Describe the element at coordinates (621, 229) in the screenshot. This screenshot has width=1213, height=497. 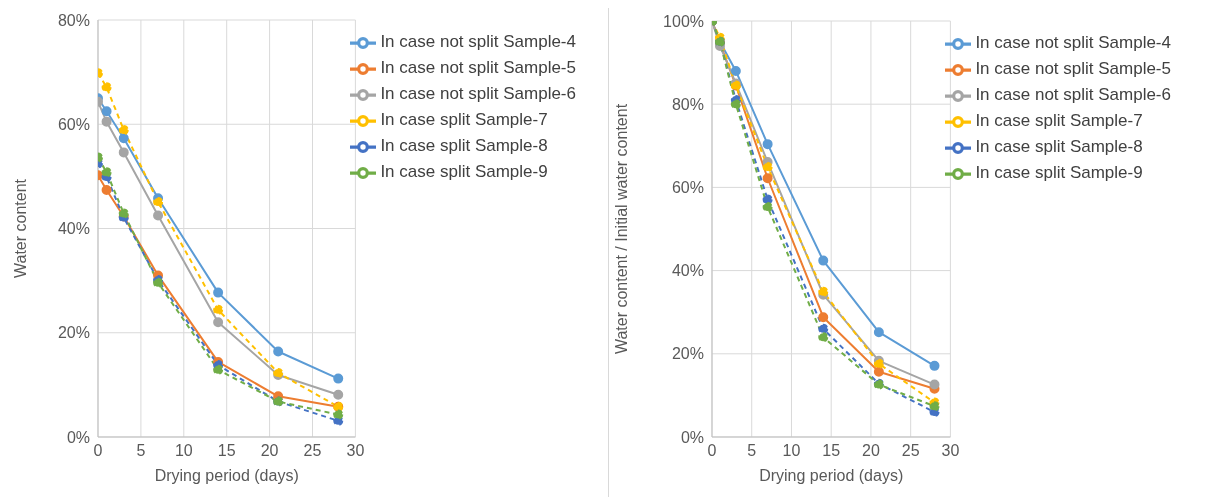
I see `y-axis-title: Water content / Initial water content` at that location.